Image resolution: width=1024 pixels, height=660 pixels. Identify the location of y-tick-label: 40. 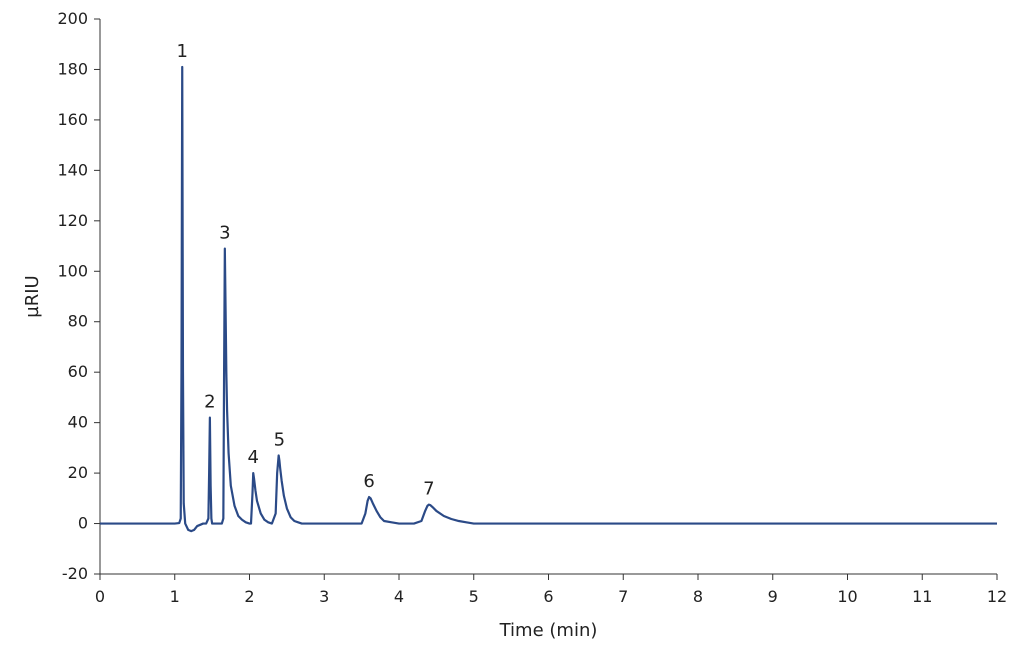
(78, 422).